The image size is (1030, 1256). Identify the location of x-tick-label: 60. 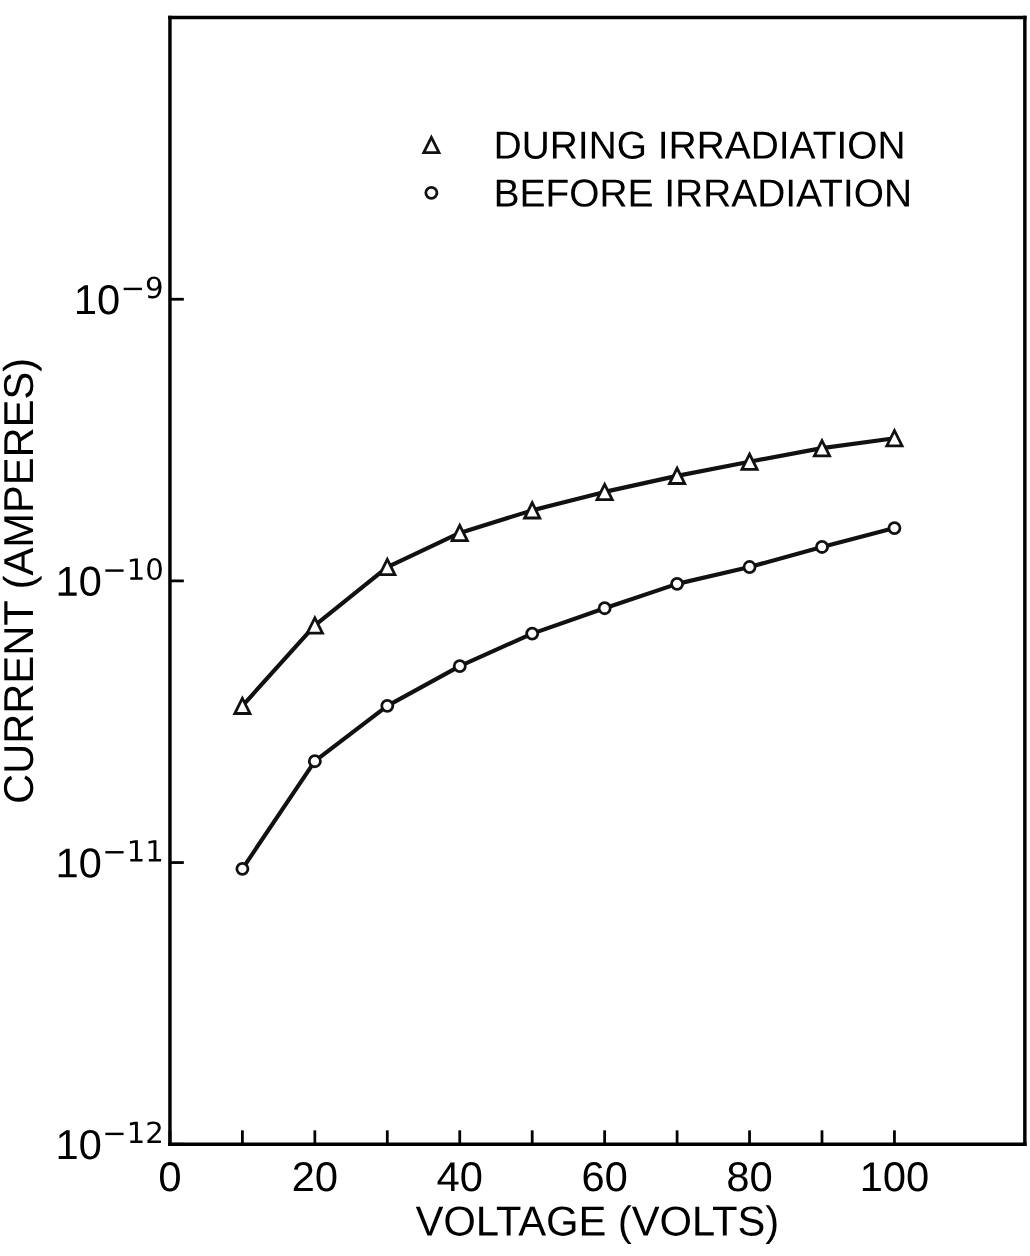
(605, 1176).